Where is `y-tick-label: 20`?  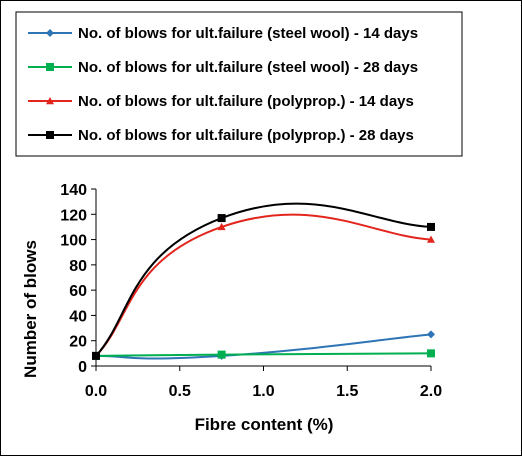
y-tick-label: 20 is located at coordinates (78, 342).